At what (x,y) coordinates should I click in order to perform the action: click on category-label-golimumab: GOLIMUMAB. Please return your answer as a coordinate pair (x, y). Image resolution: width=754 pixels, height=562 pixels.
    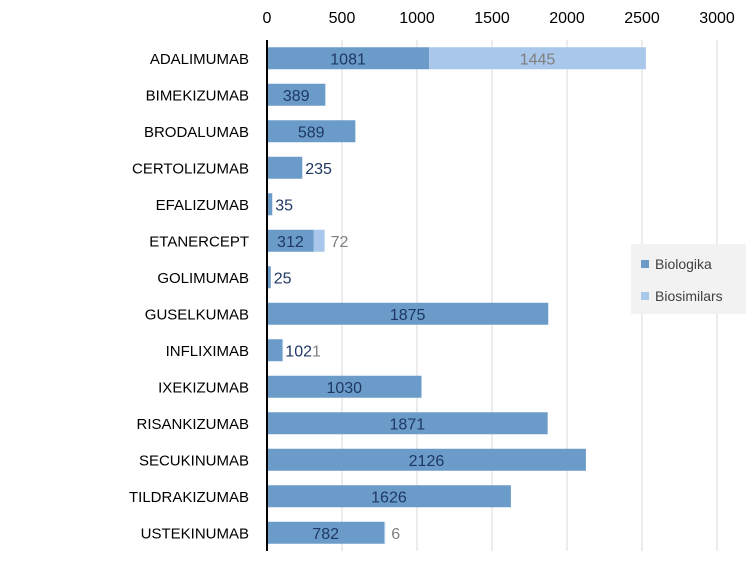
    Looking at the image, I should click on (203, 278).